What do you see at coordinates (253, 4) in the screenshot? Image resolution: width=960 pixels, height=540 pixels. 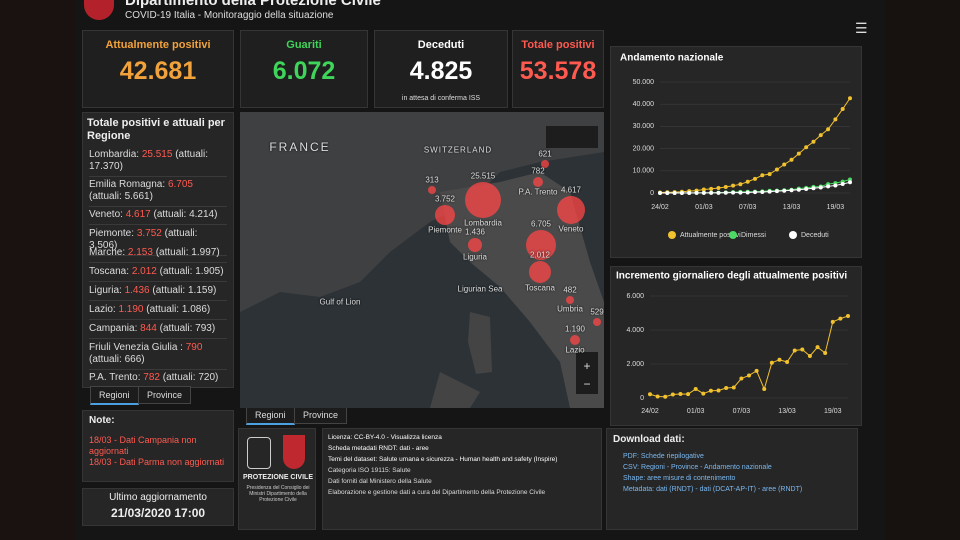 I see `header-title: Dipartimento della Protezione Civile` at bounding box center [253, 4].